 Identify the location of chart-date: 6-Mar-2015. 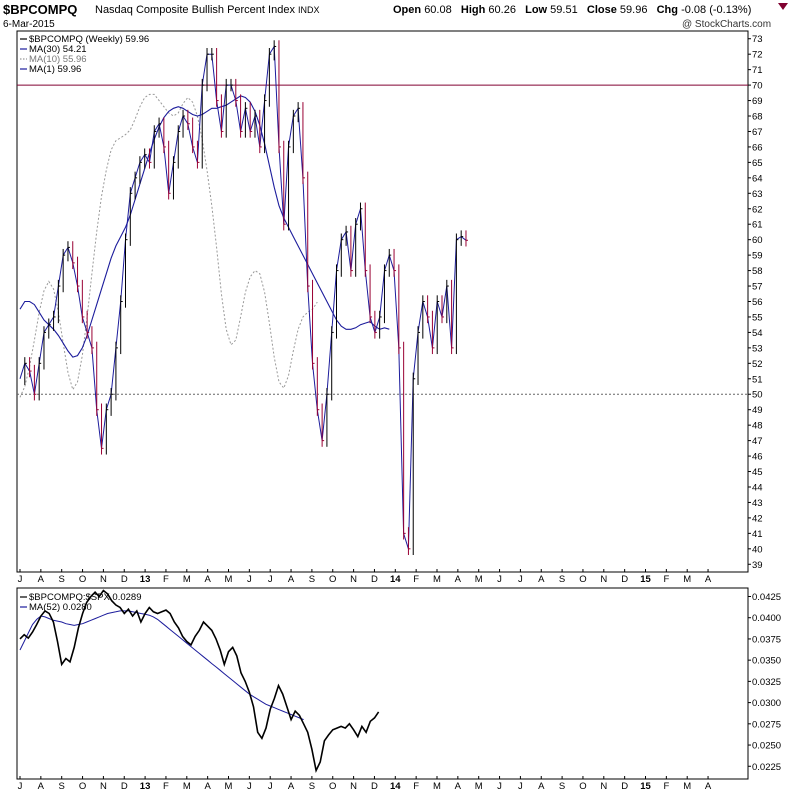
(29, 24).